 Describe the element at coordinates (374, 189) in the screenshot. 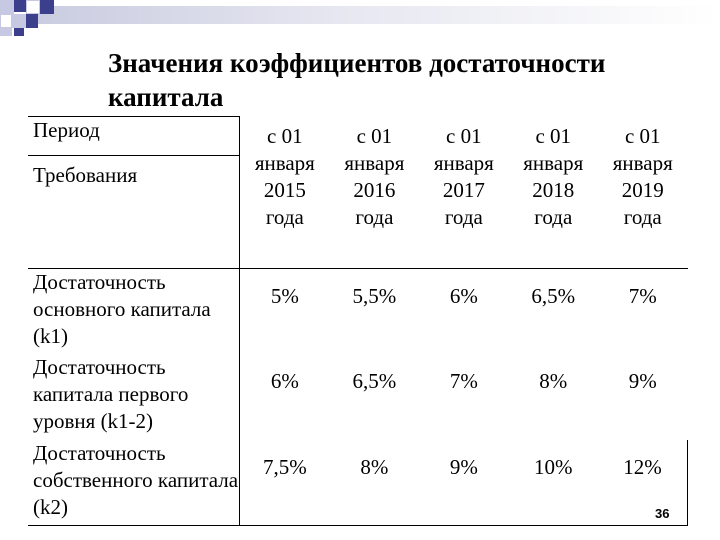

I see `column-header-line: 2016` at that location.